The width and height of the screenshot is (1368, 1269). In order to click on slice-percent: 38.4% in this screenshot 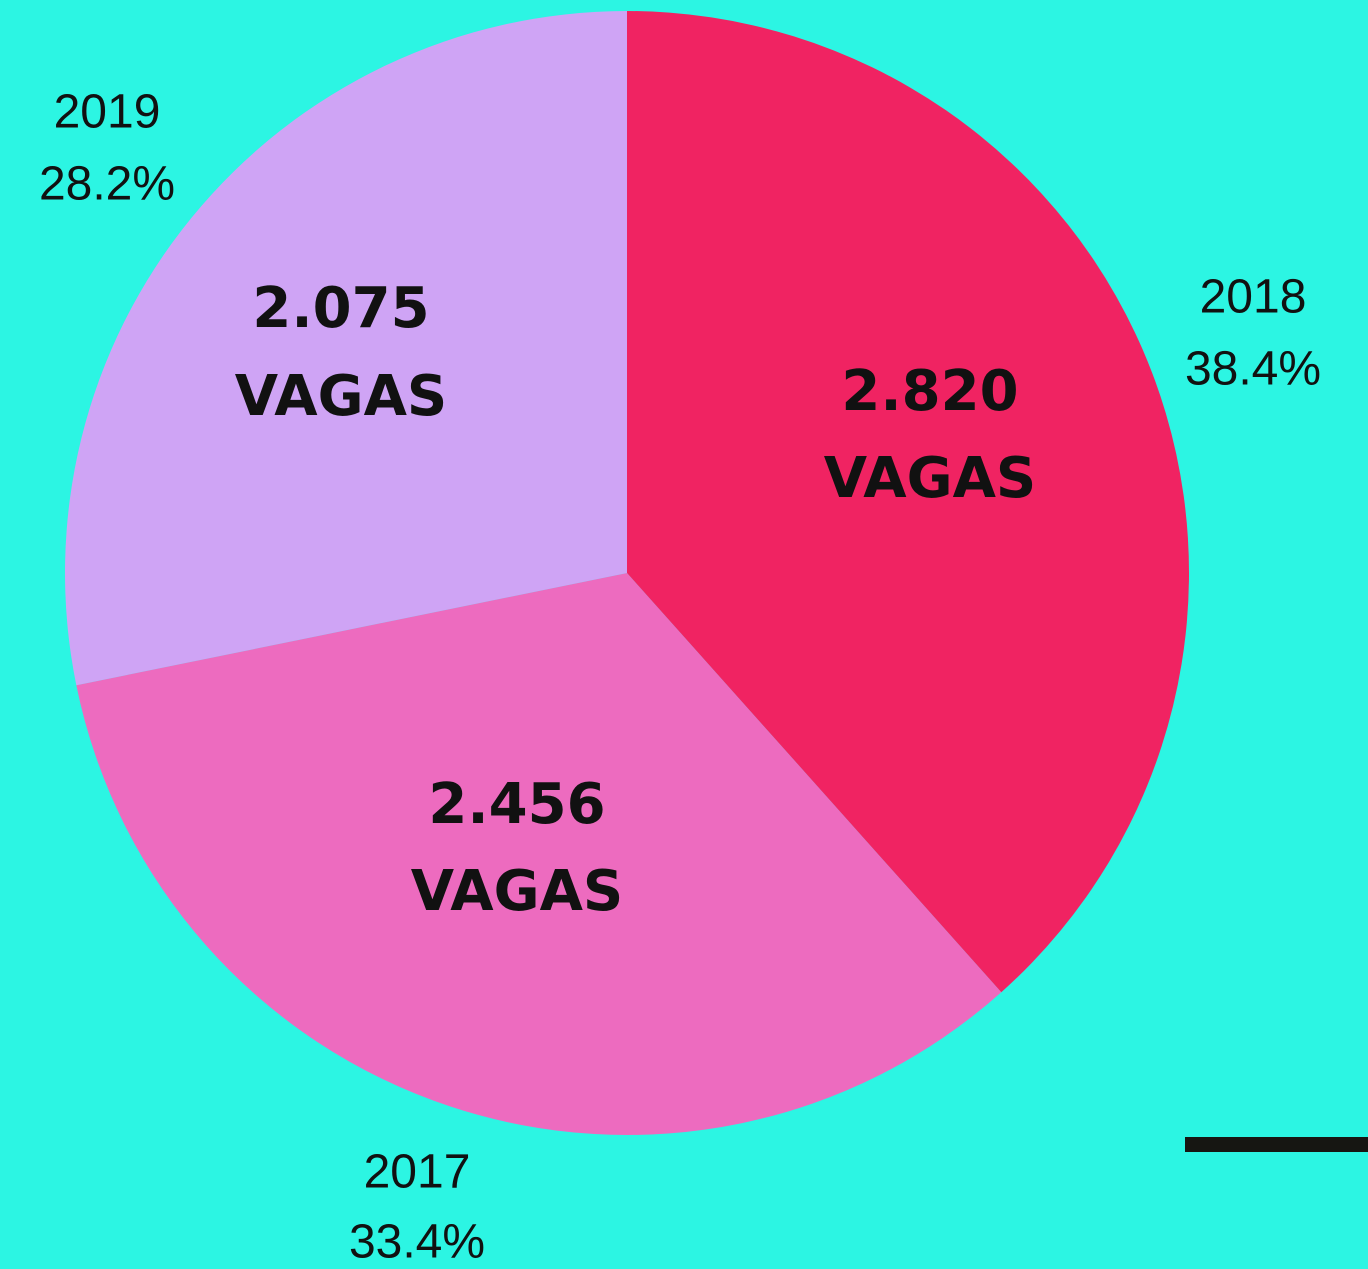, I will do `click(1253, 369)`.